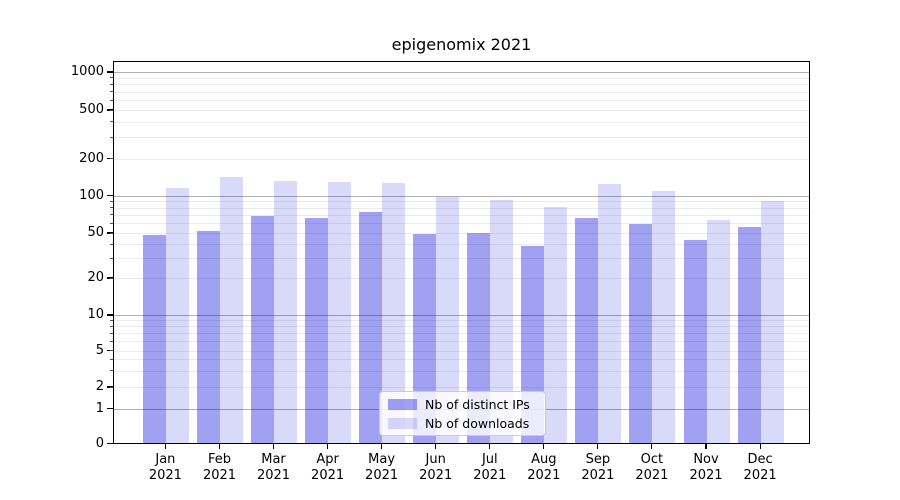 Image resolution: width=900 pixels, height=500 pixels. What do you see at coordinates (760, 467) in the screenshot?
I see `x-tick-label: Dec 2021` at bounding box center [760, 467].